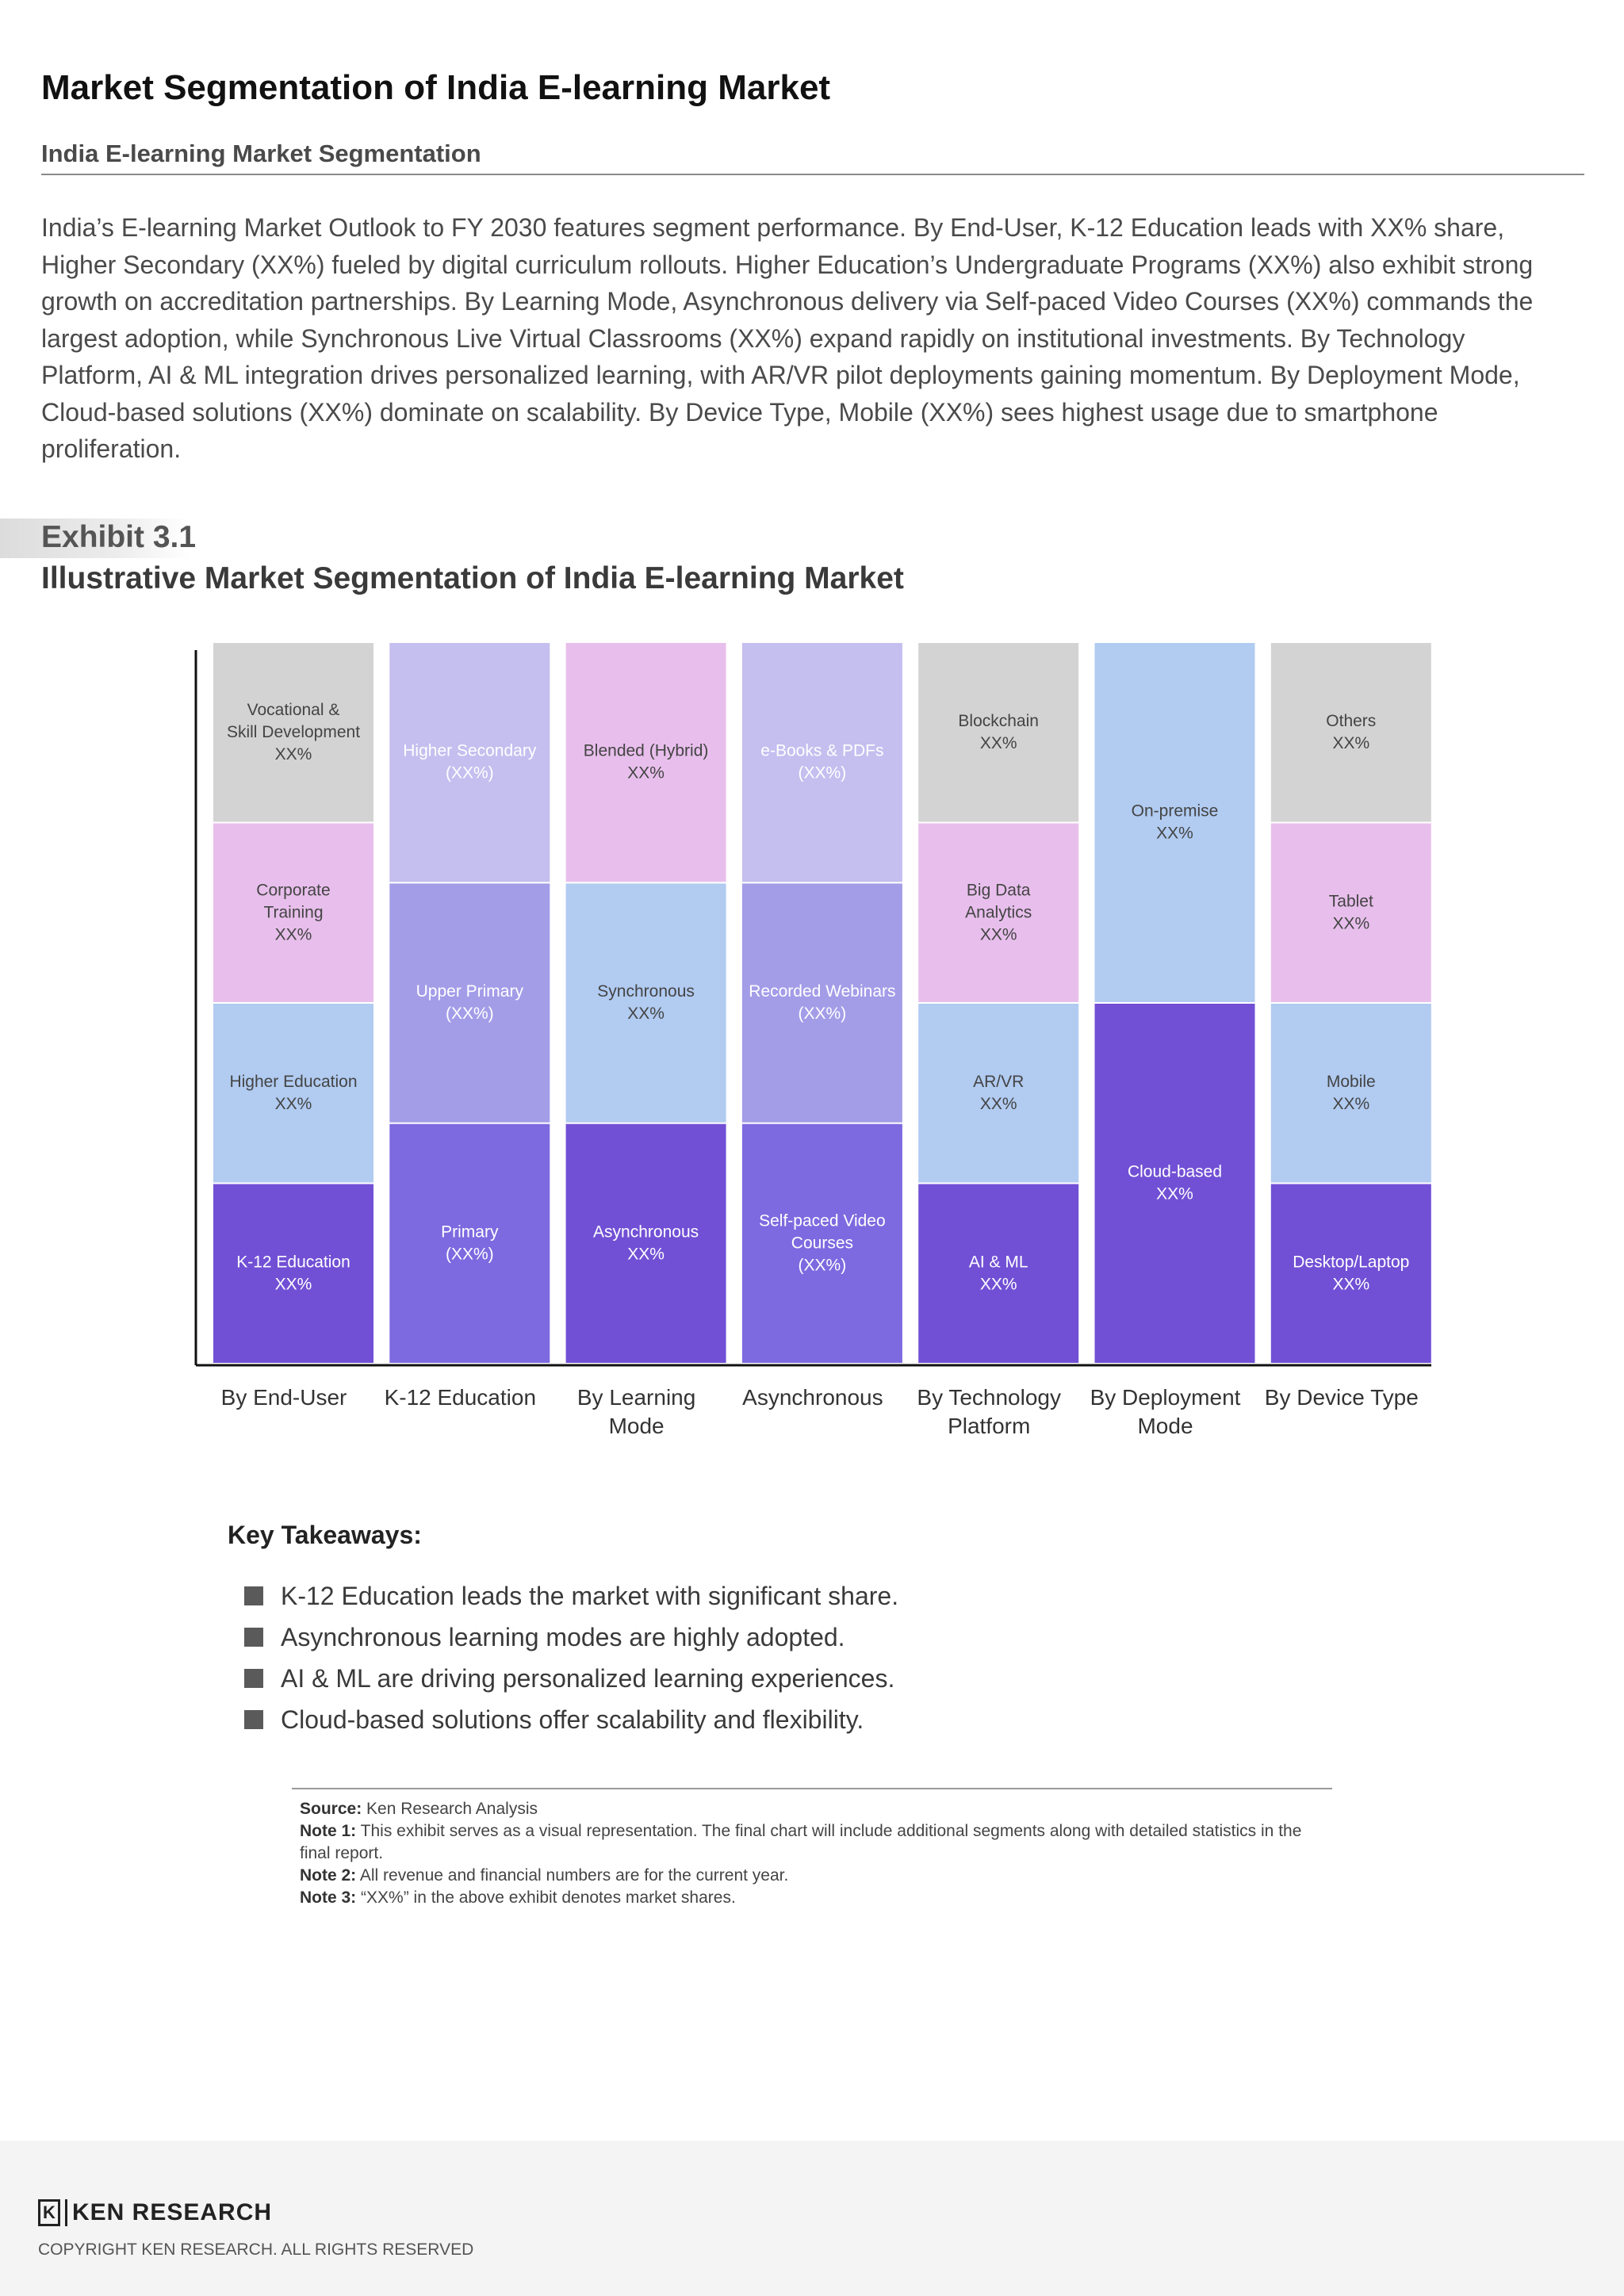 The image size is (1624, 2296). What do you see at coordinates (1165, 1412) in the screenshot?
I see `category-label: By Deployment Mode` at bounding box center [1165, 1412].